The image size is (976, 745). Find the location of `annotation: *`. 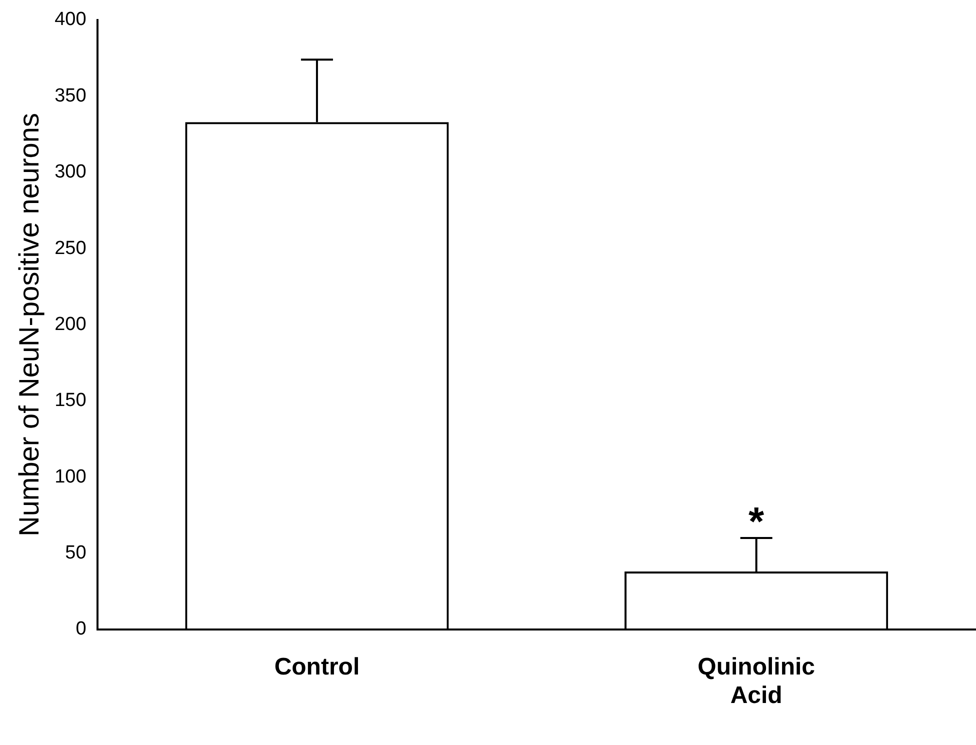

annotation: * is located at coordinates (756, 522).